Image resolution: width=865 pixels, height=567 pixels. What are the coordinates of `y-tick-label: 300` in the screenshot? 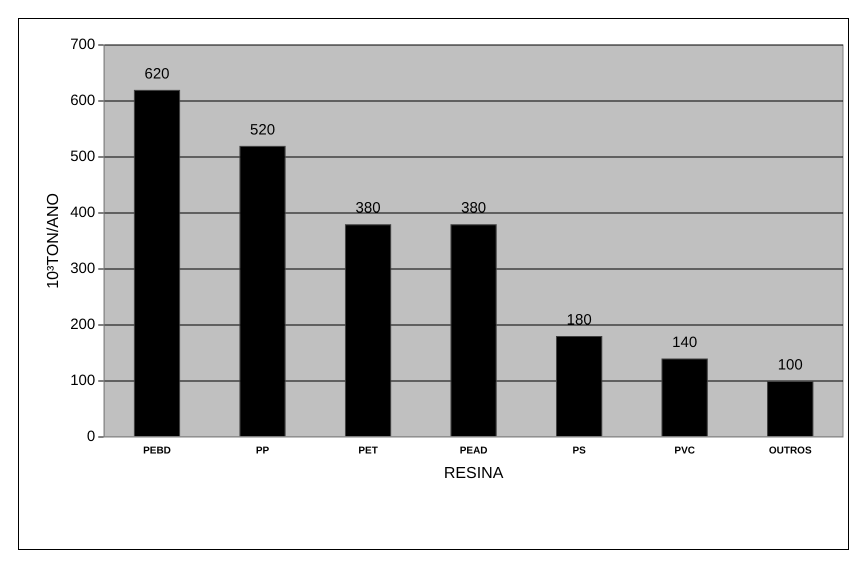 It's located at (83, 269).